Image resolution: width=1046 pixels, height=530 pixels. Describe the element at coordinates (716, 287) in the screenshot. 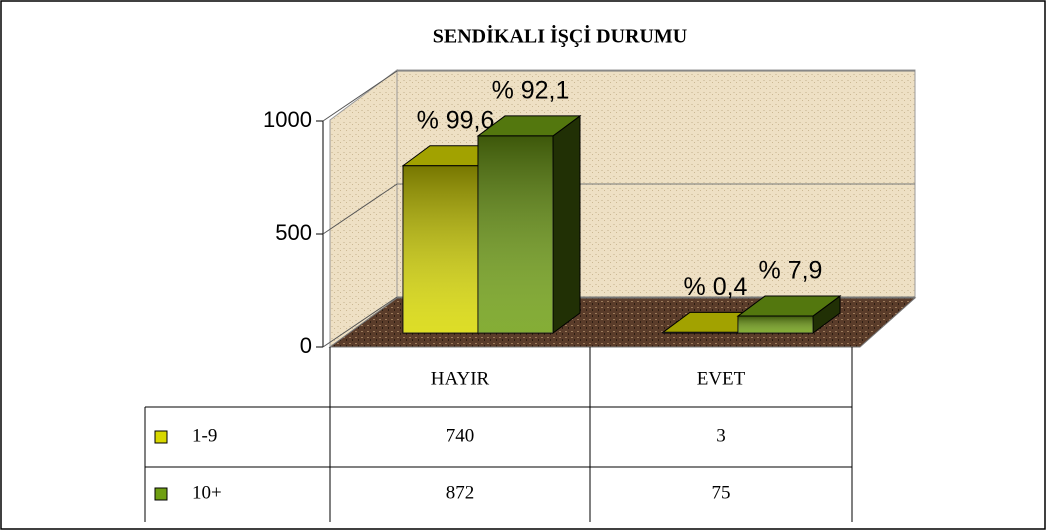

I see `percent-label: % 0,4` at that location.